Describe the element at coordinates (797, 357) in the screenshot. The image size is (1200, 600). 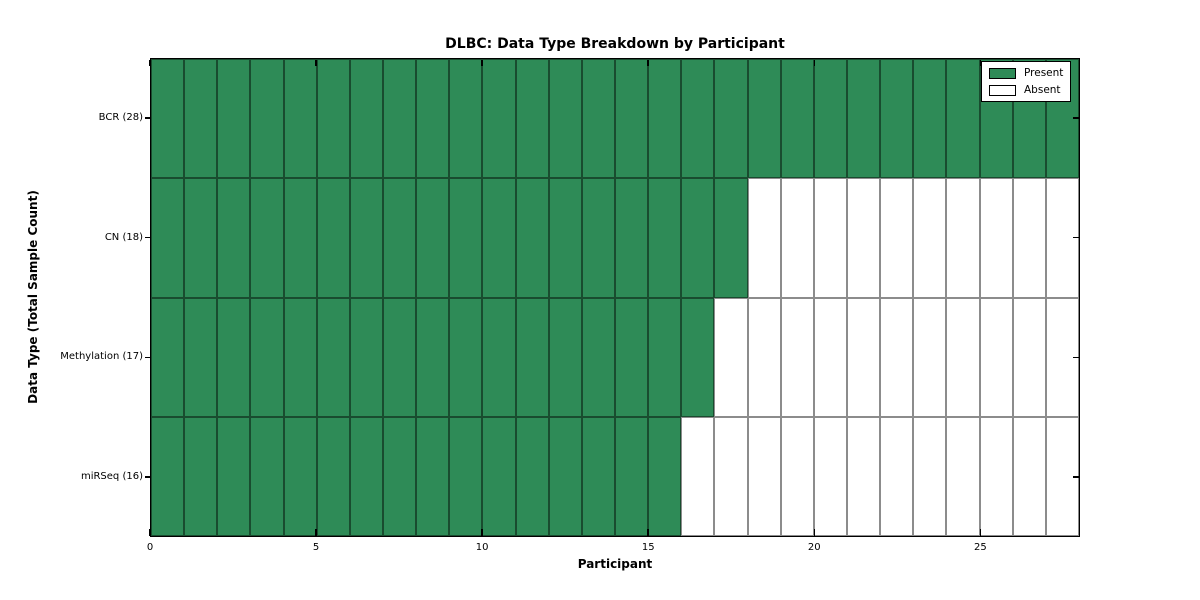
I see `cell-methylation-p19` at that location.